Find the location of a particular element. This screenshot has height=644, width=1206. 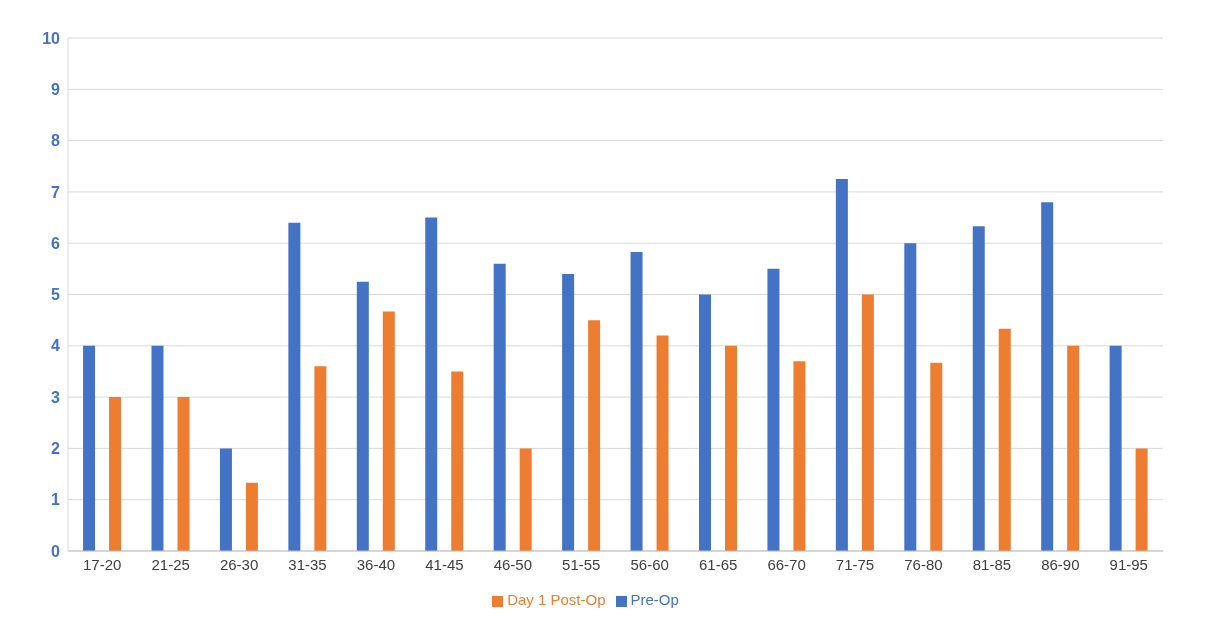

x-tick-label: 56-60 is located at coordinates (649, 564).